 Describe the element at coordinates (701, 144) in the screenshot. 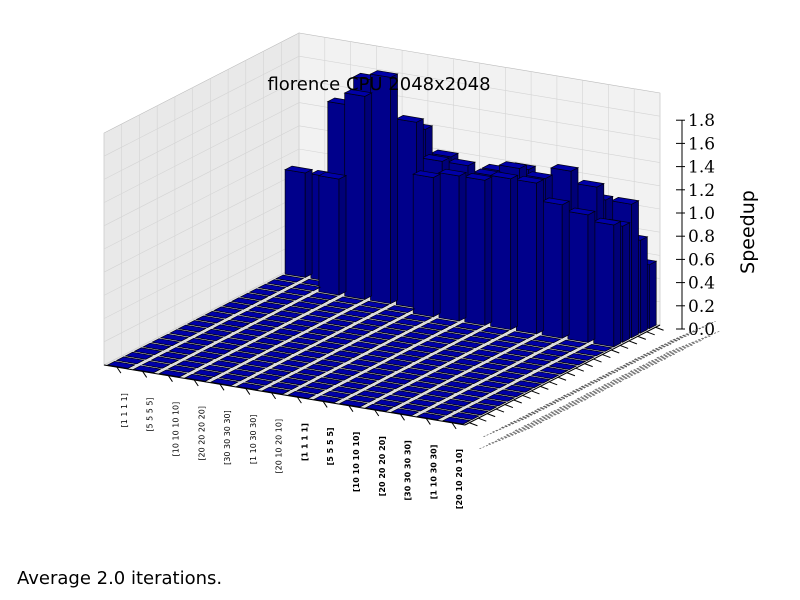

I see `z-tick-label: 1.6` at that location.